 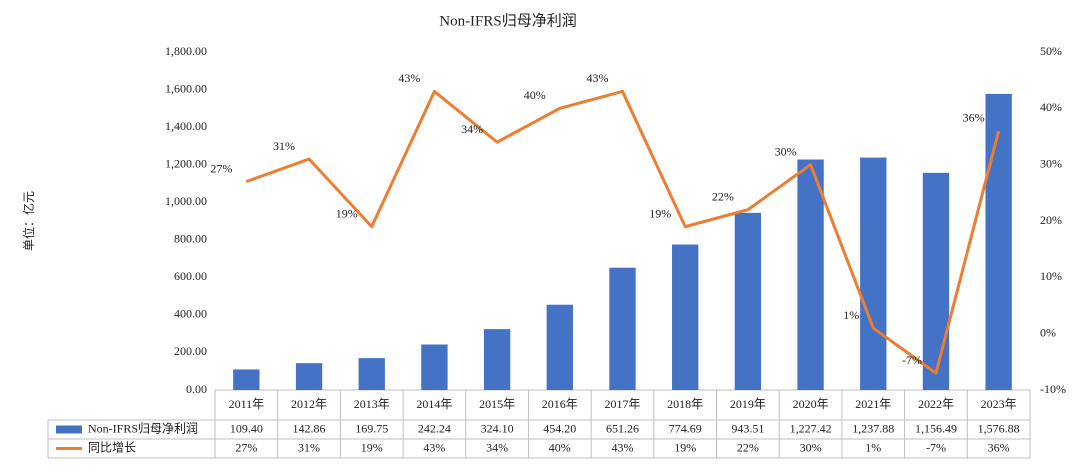 What do you see at coordinates (143, 428) in the screenshot?
I see `legend-label: Non-IFRS归母净利润` at bounding box center [143, 428].